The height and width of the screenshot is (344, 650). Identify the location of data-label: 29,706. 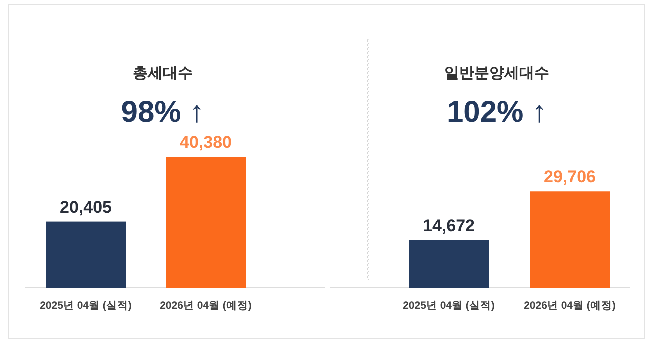
(570, 177).